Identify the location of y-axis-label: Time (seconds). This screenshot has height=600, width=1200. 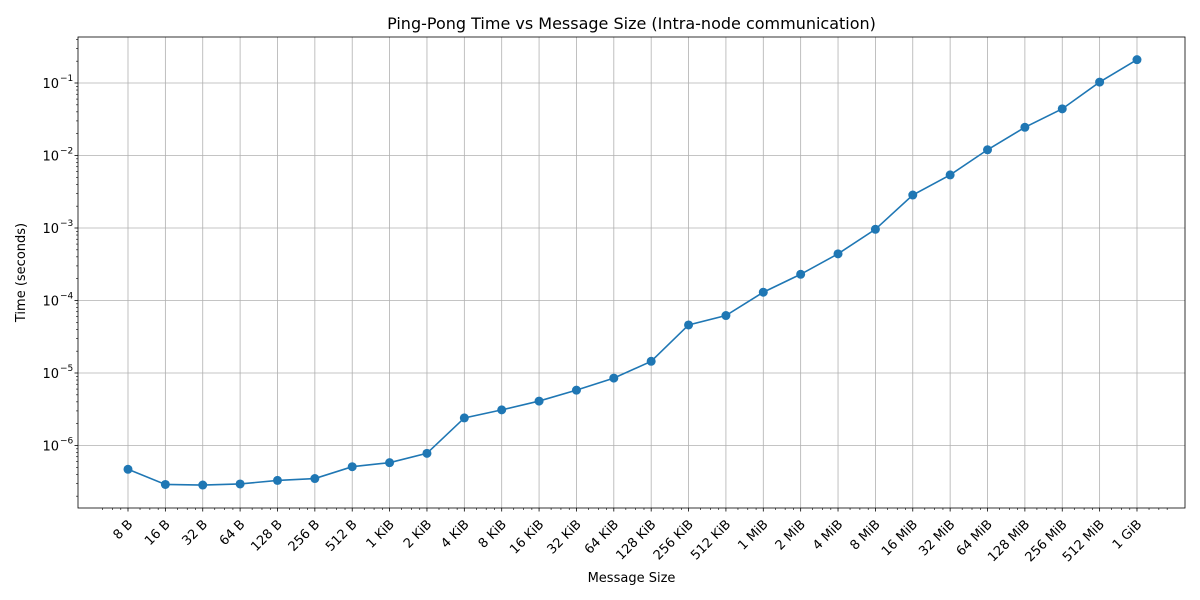
(21, 273).